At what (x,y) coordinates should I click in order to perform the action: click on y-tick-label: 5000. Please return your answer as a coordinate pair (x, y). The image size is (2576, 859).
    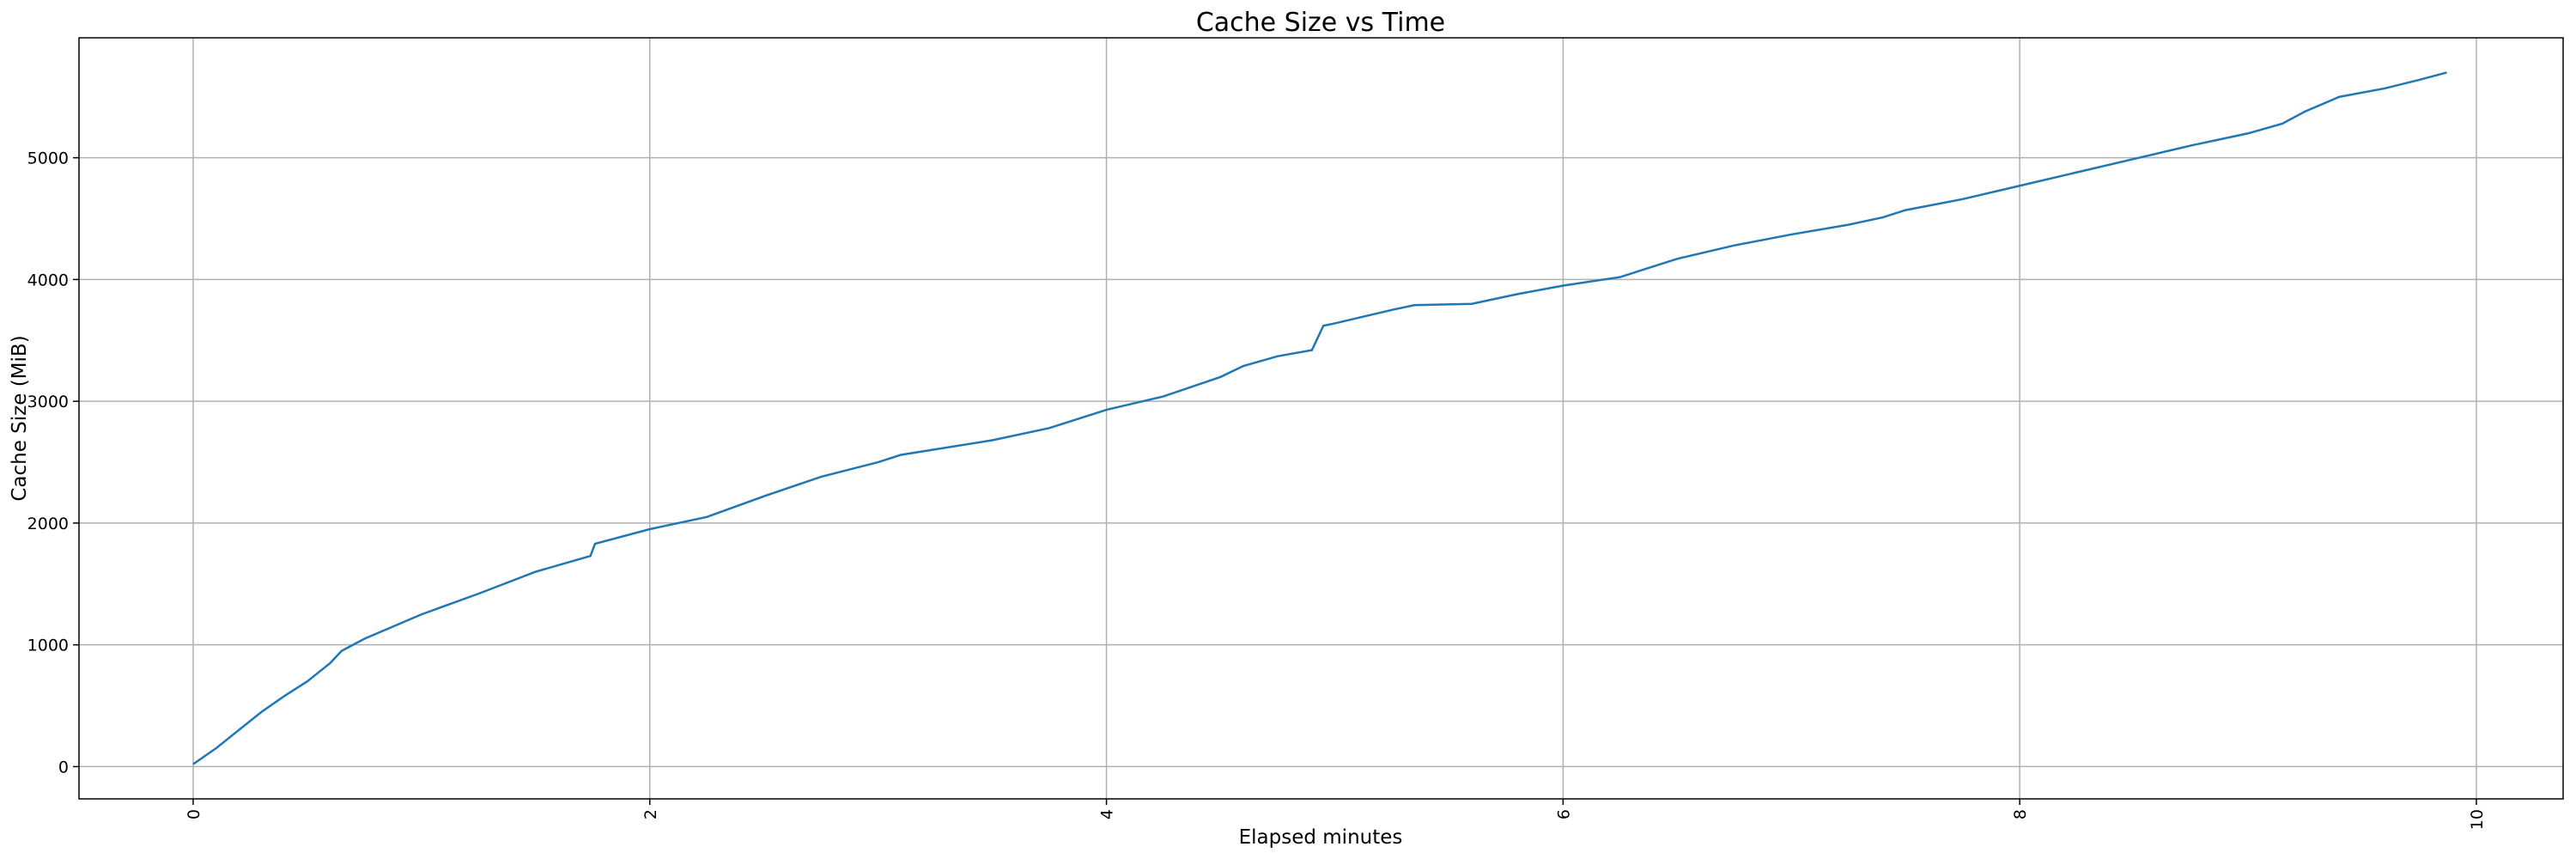
    Looking at the image, I should click on (48, 158).